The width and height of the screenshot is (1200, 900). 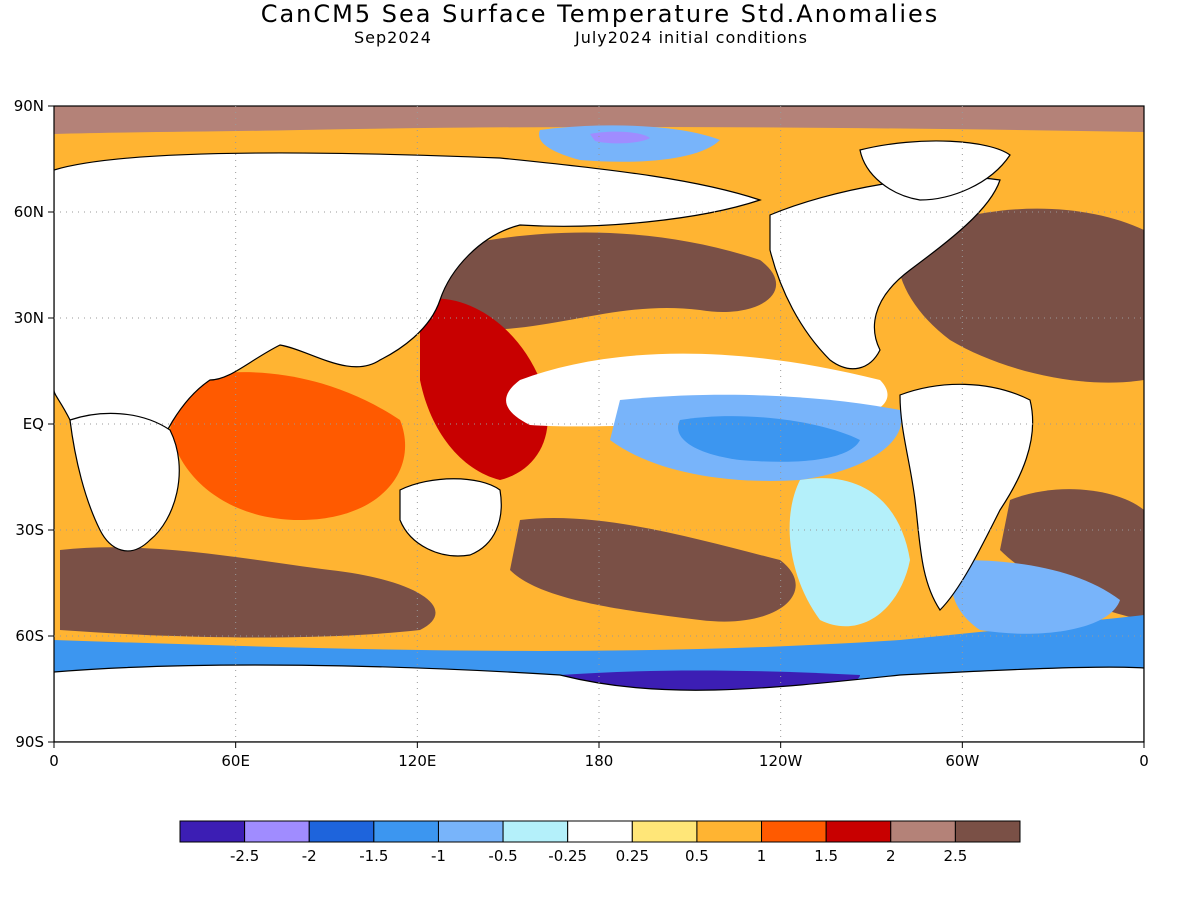 I want to click on forecast-month: Sep2024, so click(x=393, y=37).